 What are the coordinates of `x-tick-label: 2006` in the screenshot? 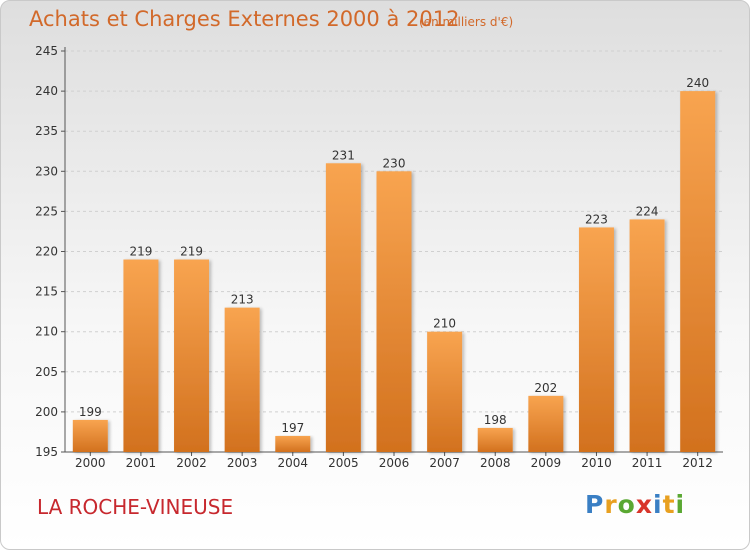 It's located at (394, 463).